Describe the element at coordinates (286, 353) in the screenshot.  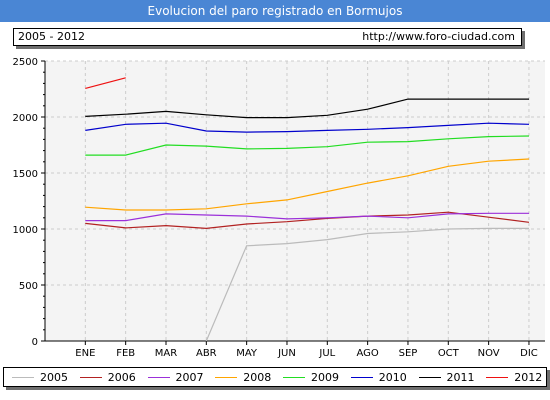
I see `x-tick-label: JUN` at that location.